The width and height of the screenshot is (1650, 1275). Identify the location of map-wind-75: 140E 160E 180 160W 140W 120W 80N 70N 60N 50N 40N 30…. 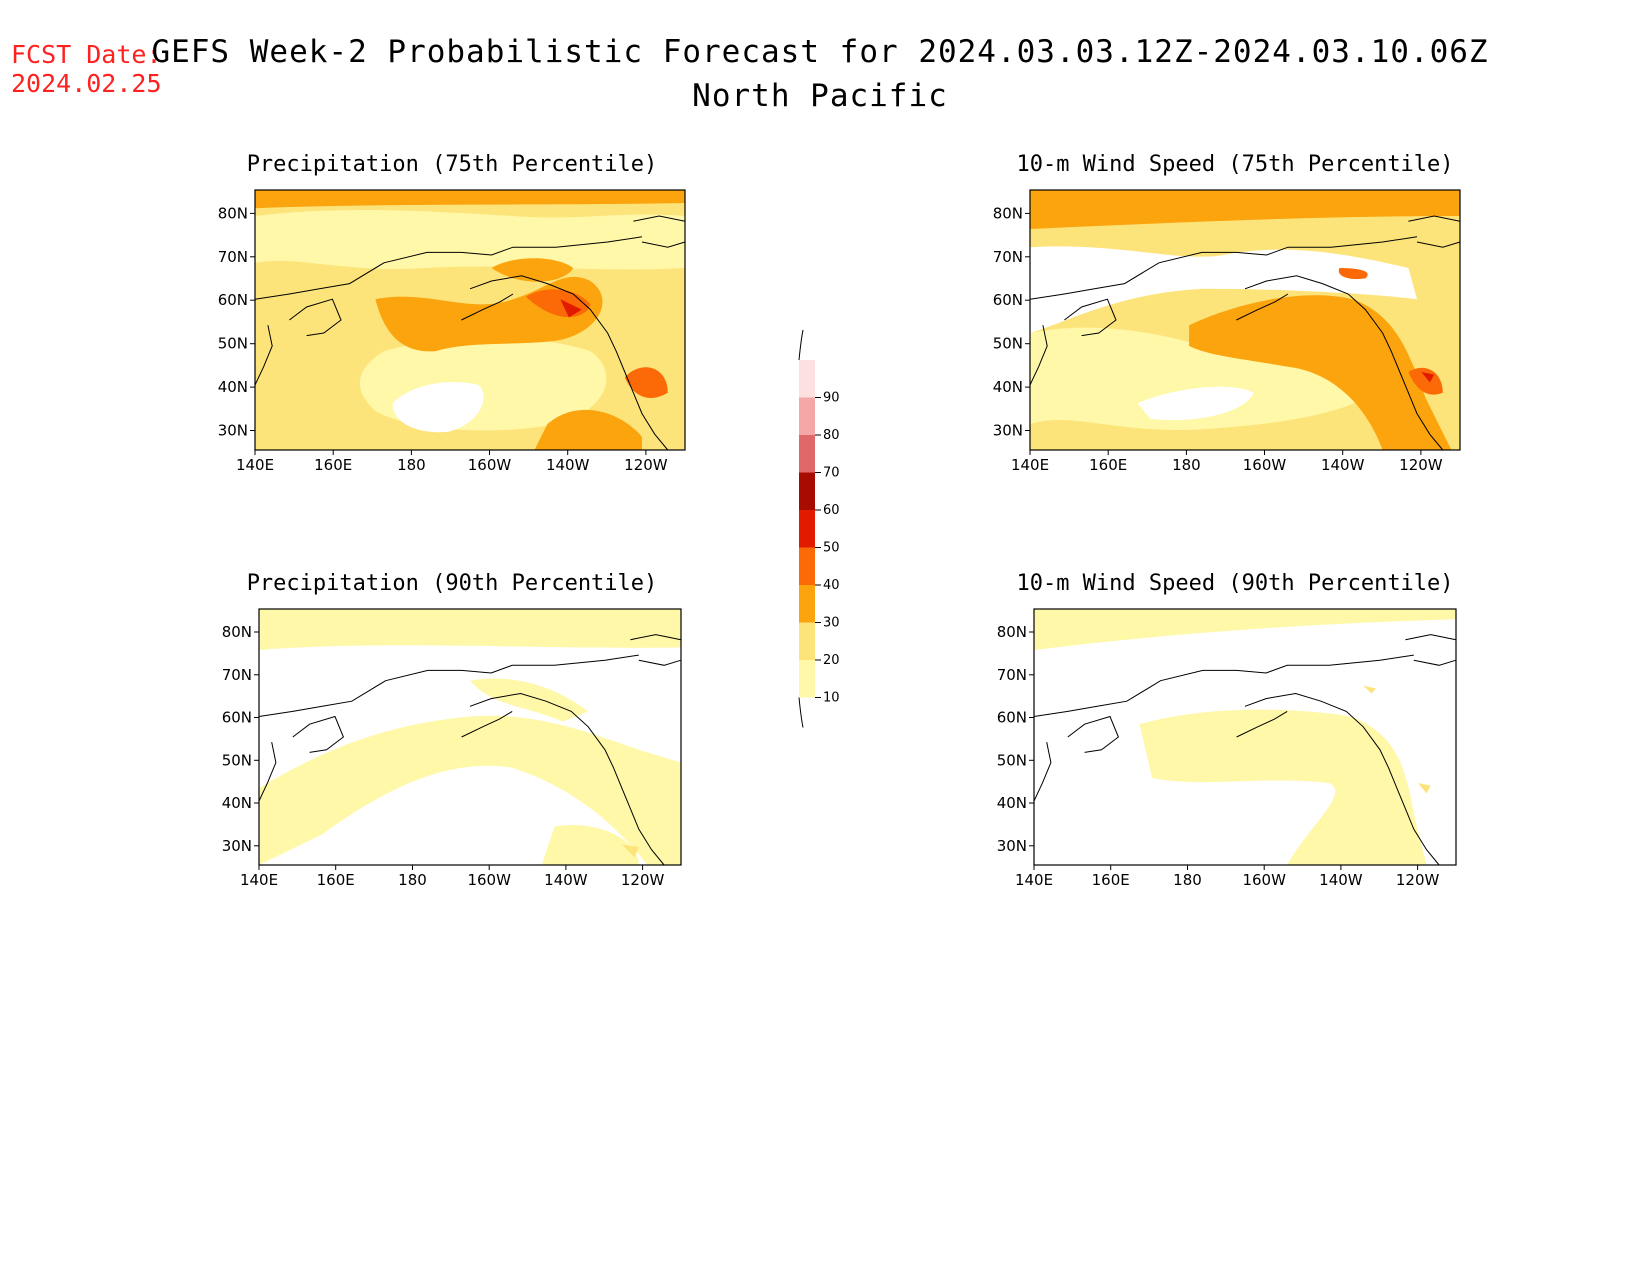
(1227, 331).